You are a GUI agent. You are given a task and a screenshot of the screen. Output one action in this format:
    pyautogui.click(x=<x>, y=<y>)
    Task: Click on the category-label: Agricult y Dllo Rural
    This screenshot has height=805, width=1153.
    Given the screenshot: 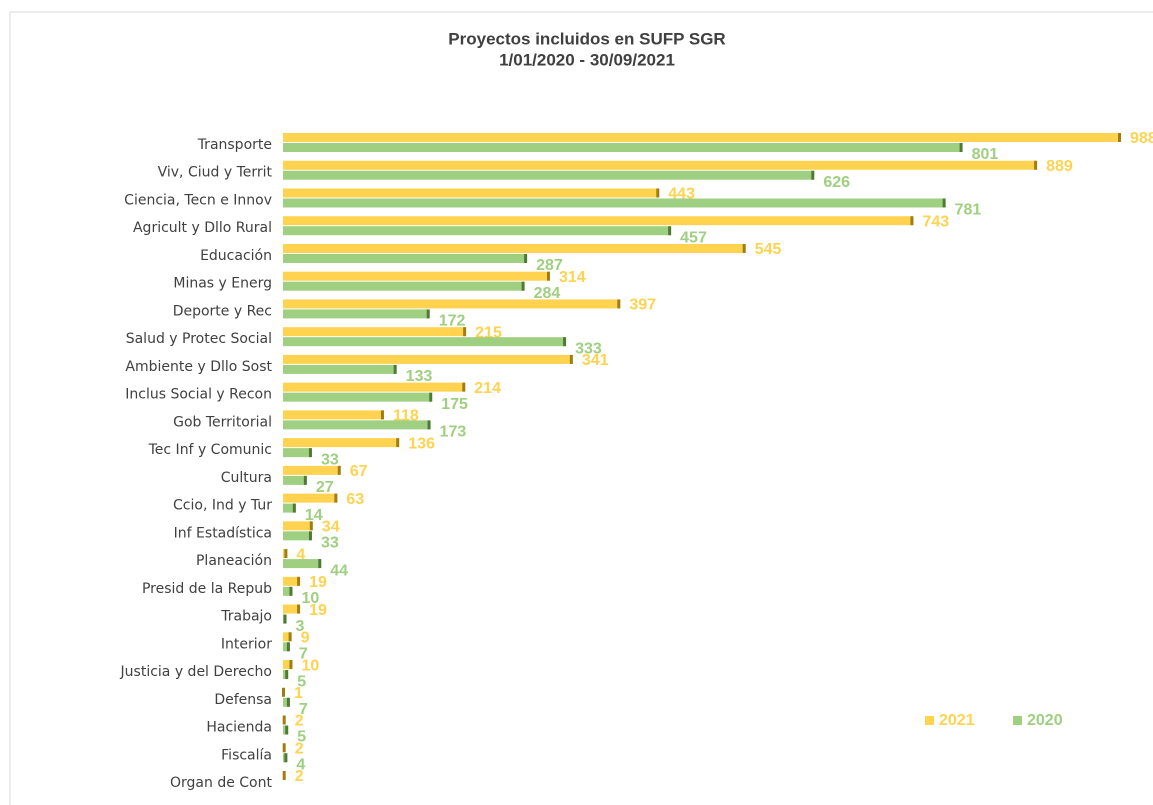 What is the action you would take?
    pyautogui.click(x=202, y=228)
    